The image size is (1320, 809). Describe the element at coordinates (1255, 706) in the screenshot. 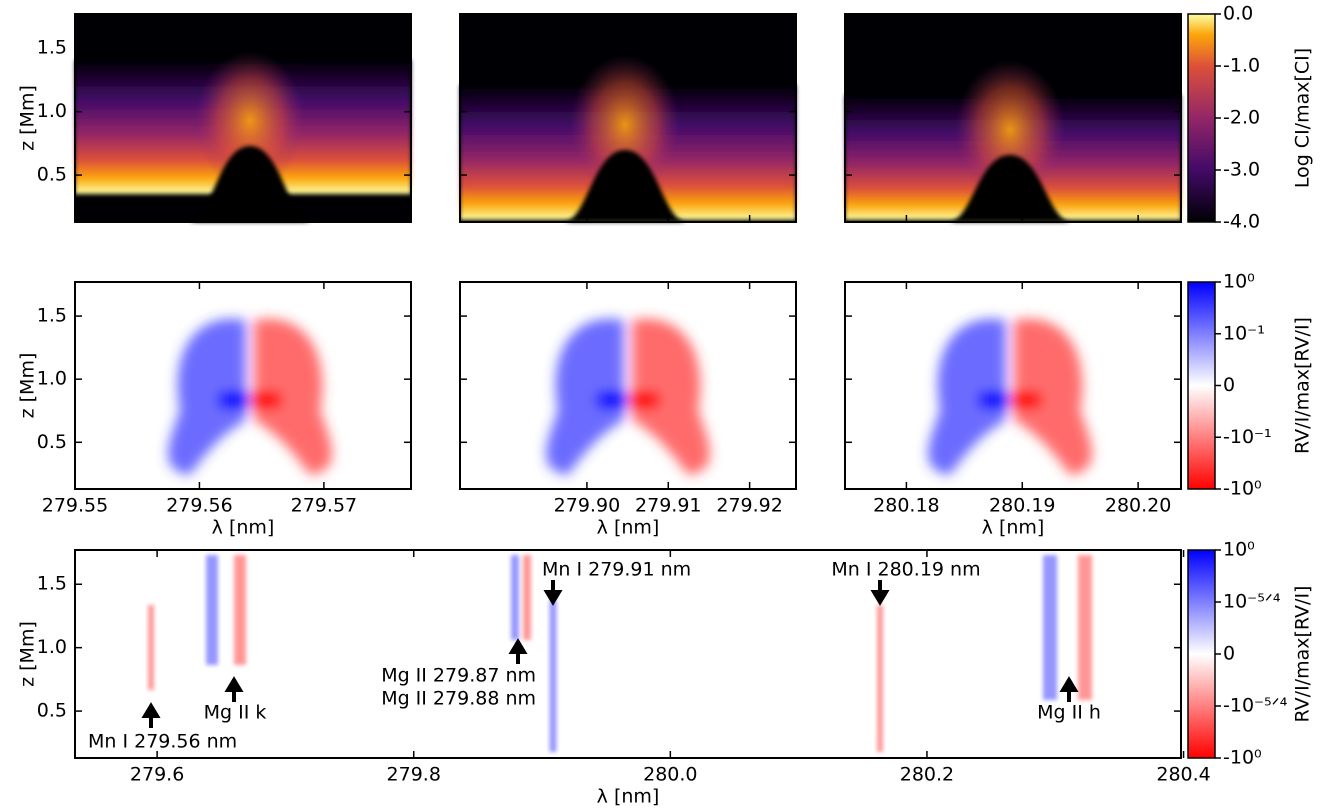

I see `colorbar-tick-label: -10⁻⁵ᐟ⁴` at that location.